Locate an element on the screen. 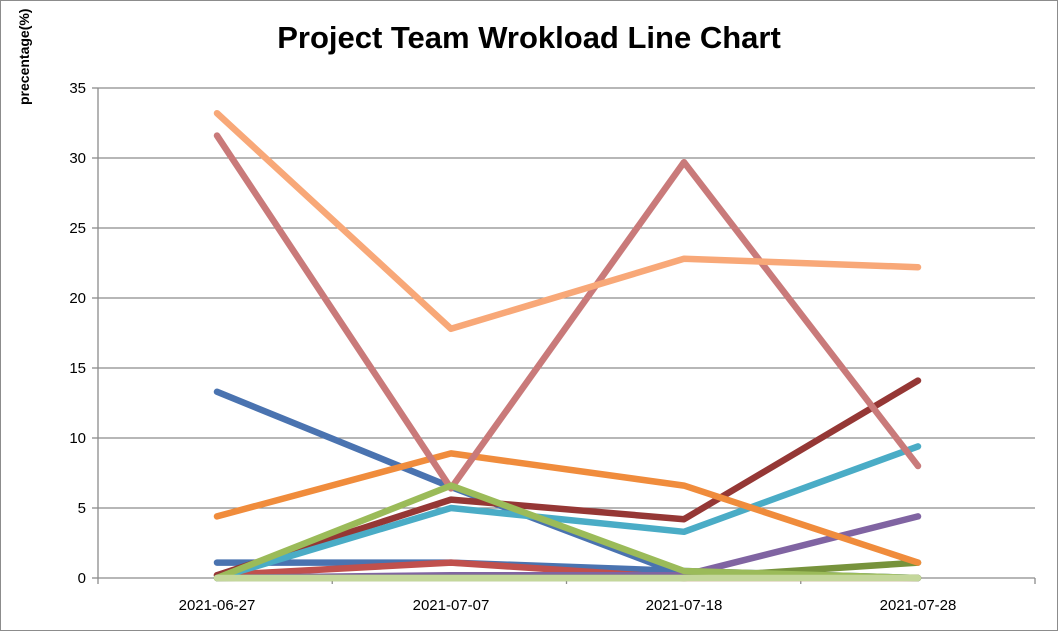 The width and height of the screenshot is (1058, 631). x-tick-label: 2021-07-07 is located at coordinates (451, 605).